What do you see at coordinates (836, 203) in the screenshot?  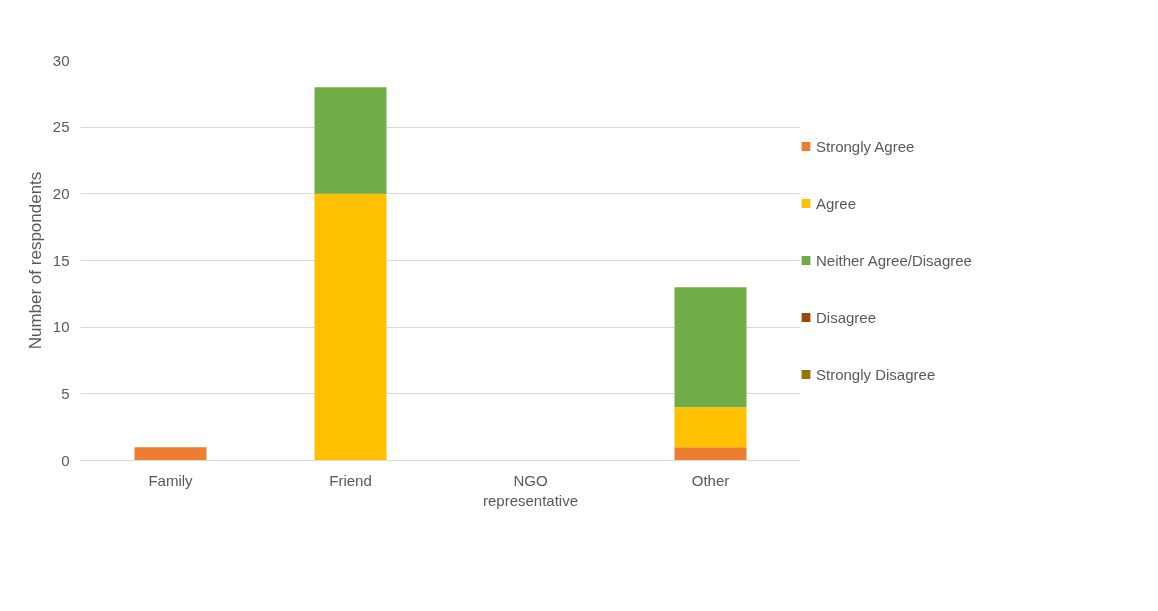 I see `legend-label: Agree` at bounding box center [836, 203].